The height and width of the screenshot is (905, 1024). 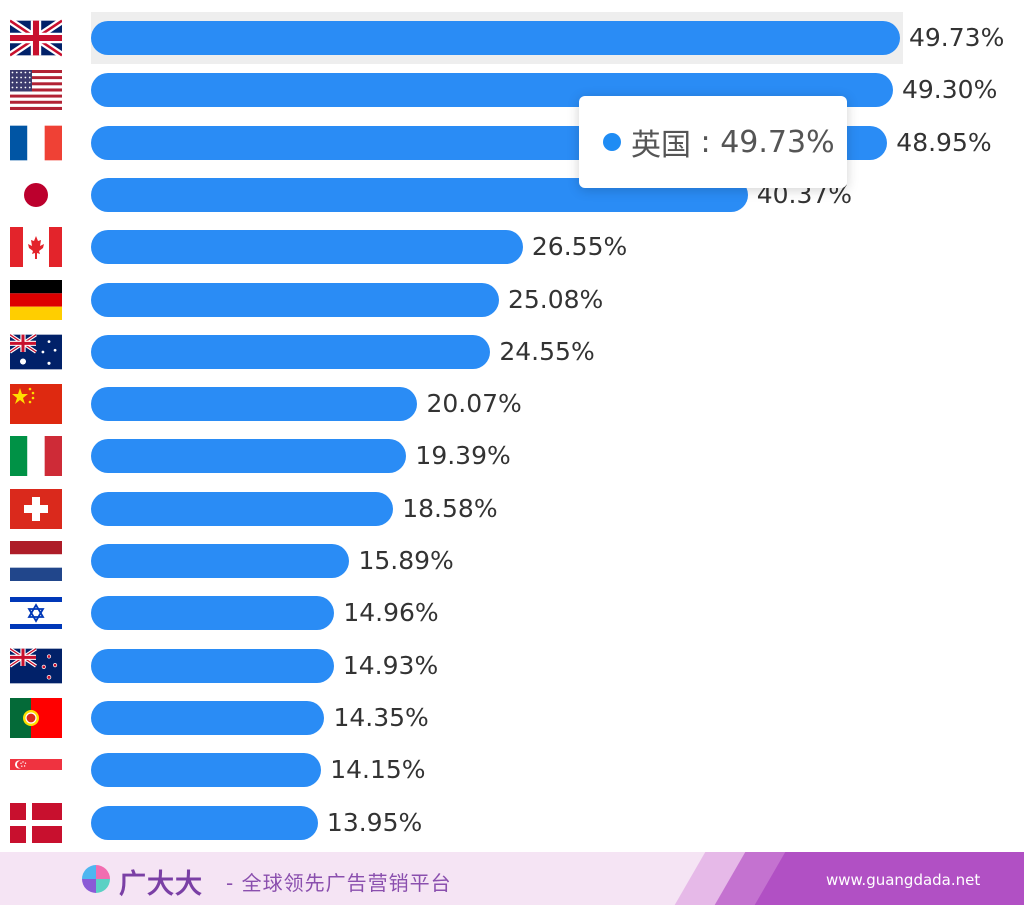 What do you see at coordinates (950, 90) in the screenshot?
I see `bar-value-label: 49.30%` at bounding box center [950, 90].